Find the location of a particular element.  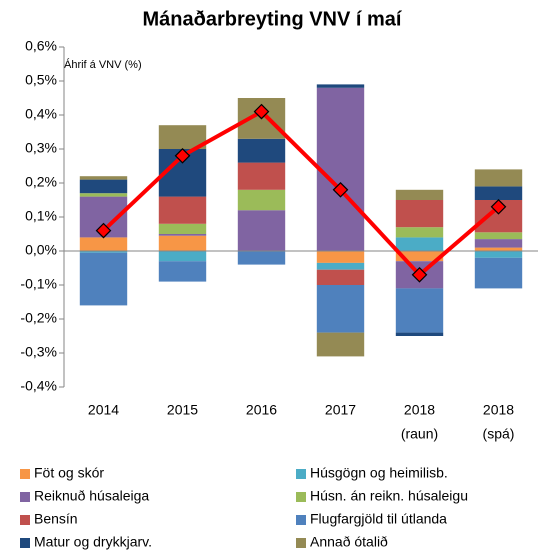

y-tick-label: 0,2% is located at coordinates (41, 182).